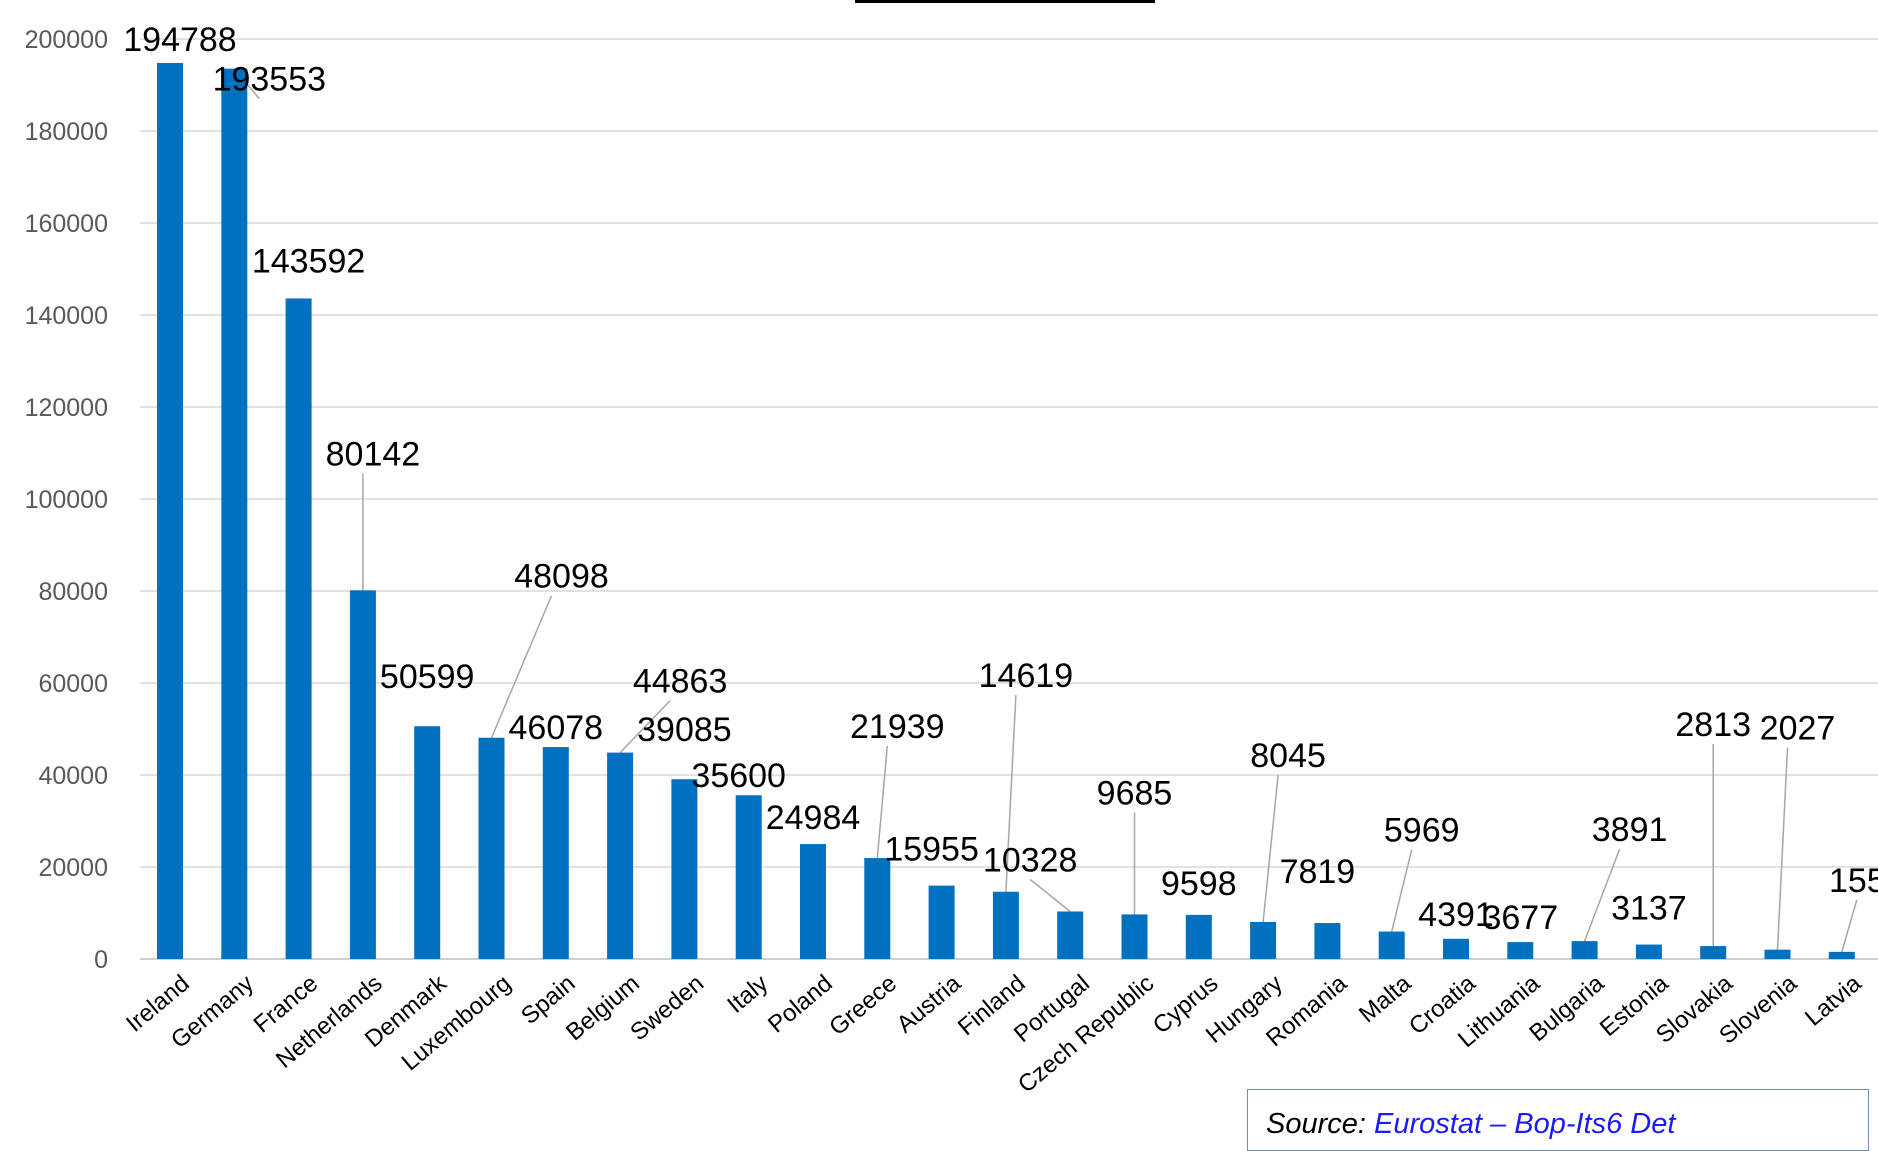 The width and height of the screenshot is (1878, 1151). What do you see at coordinates (66, 224) in the screenshot?
I see `y-tick-label: 160000` at bounding box center [66, 224].